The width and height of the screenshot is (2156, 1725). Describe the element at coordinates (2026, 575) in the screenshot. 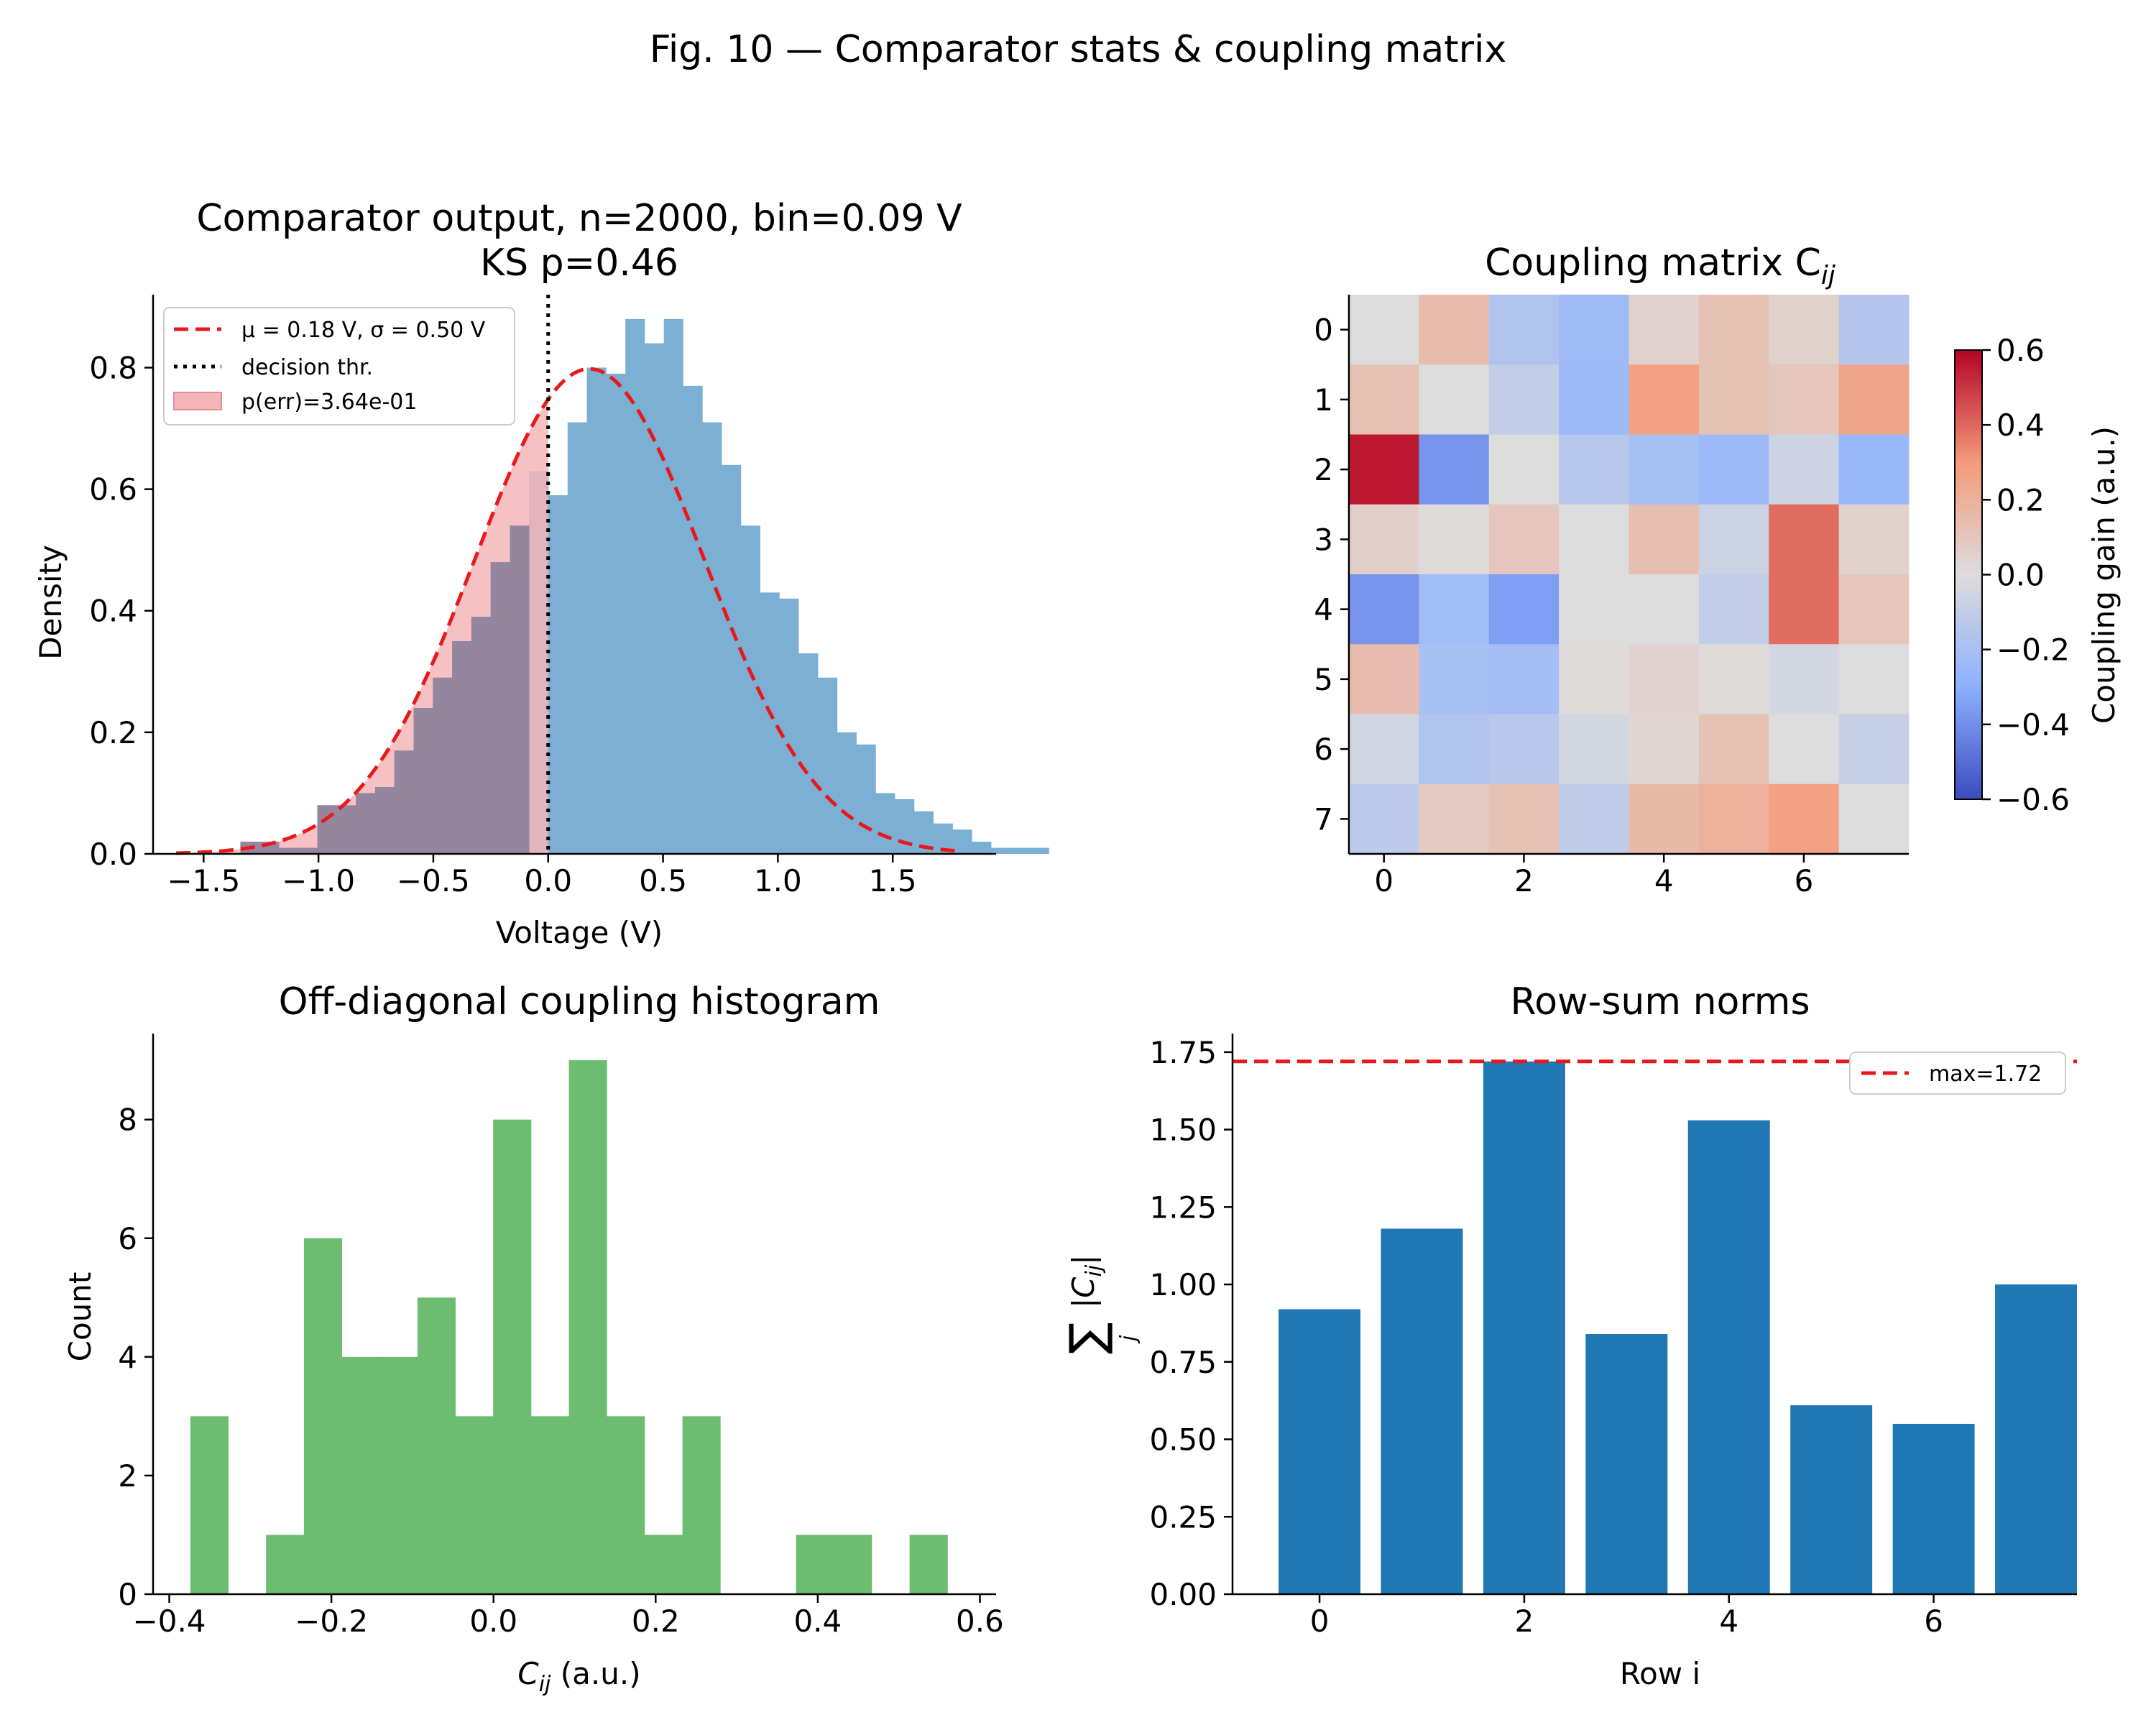

I see `colorbar-ticks: 0.6 0.4 0.2 0.0 −0.2 −0.4 −0.6` at that location.